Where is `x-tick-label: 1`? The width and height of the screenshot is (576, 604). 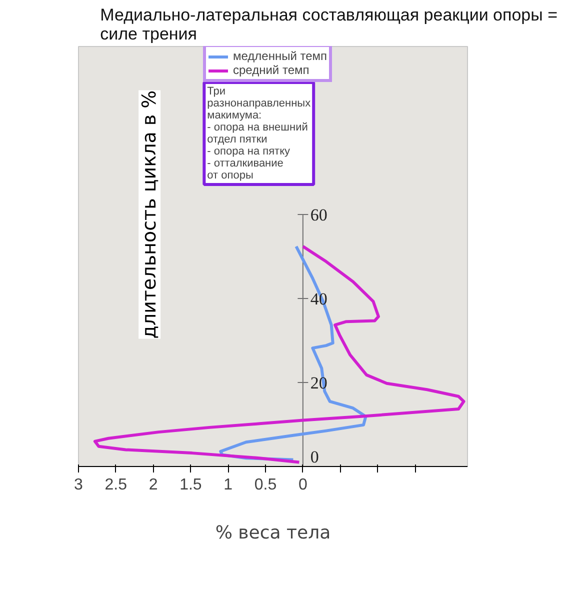 x-tick-label: 1 is located at coordinates (228, 485).